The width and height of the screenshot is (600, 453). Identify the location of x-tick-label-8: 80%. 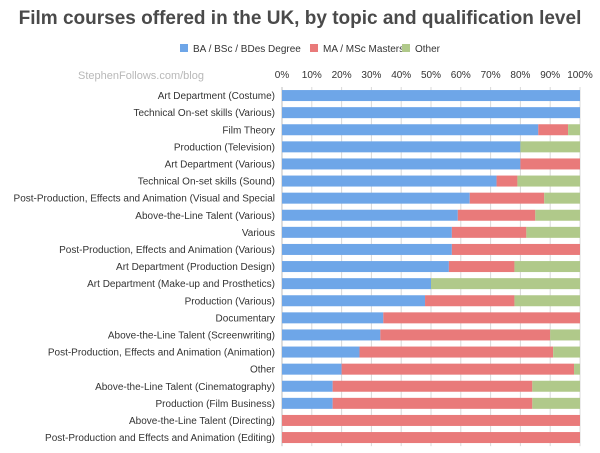
(520, 75).